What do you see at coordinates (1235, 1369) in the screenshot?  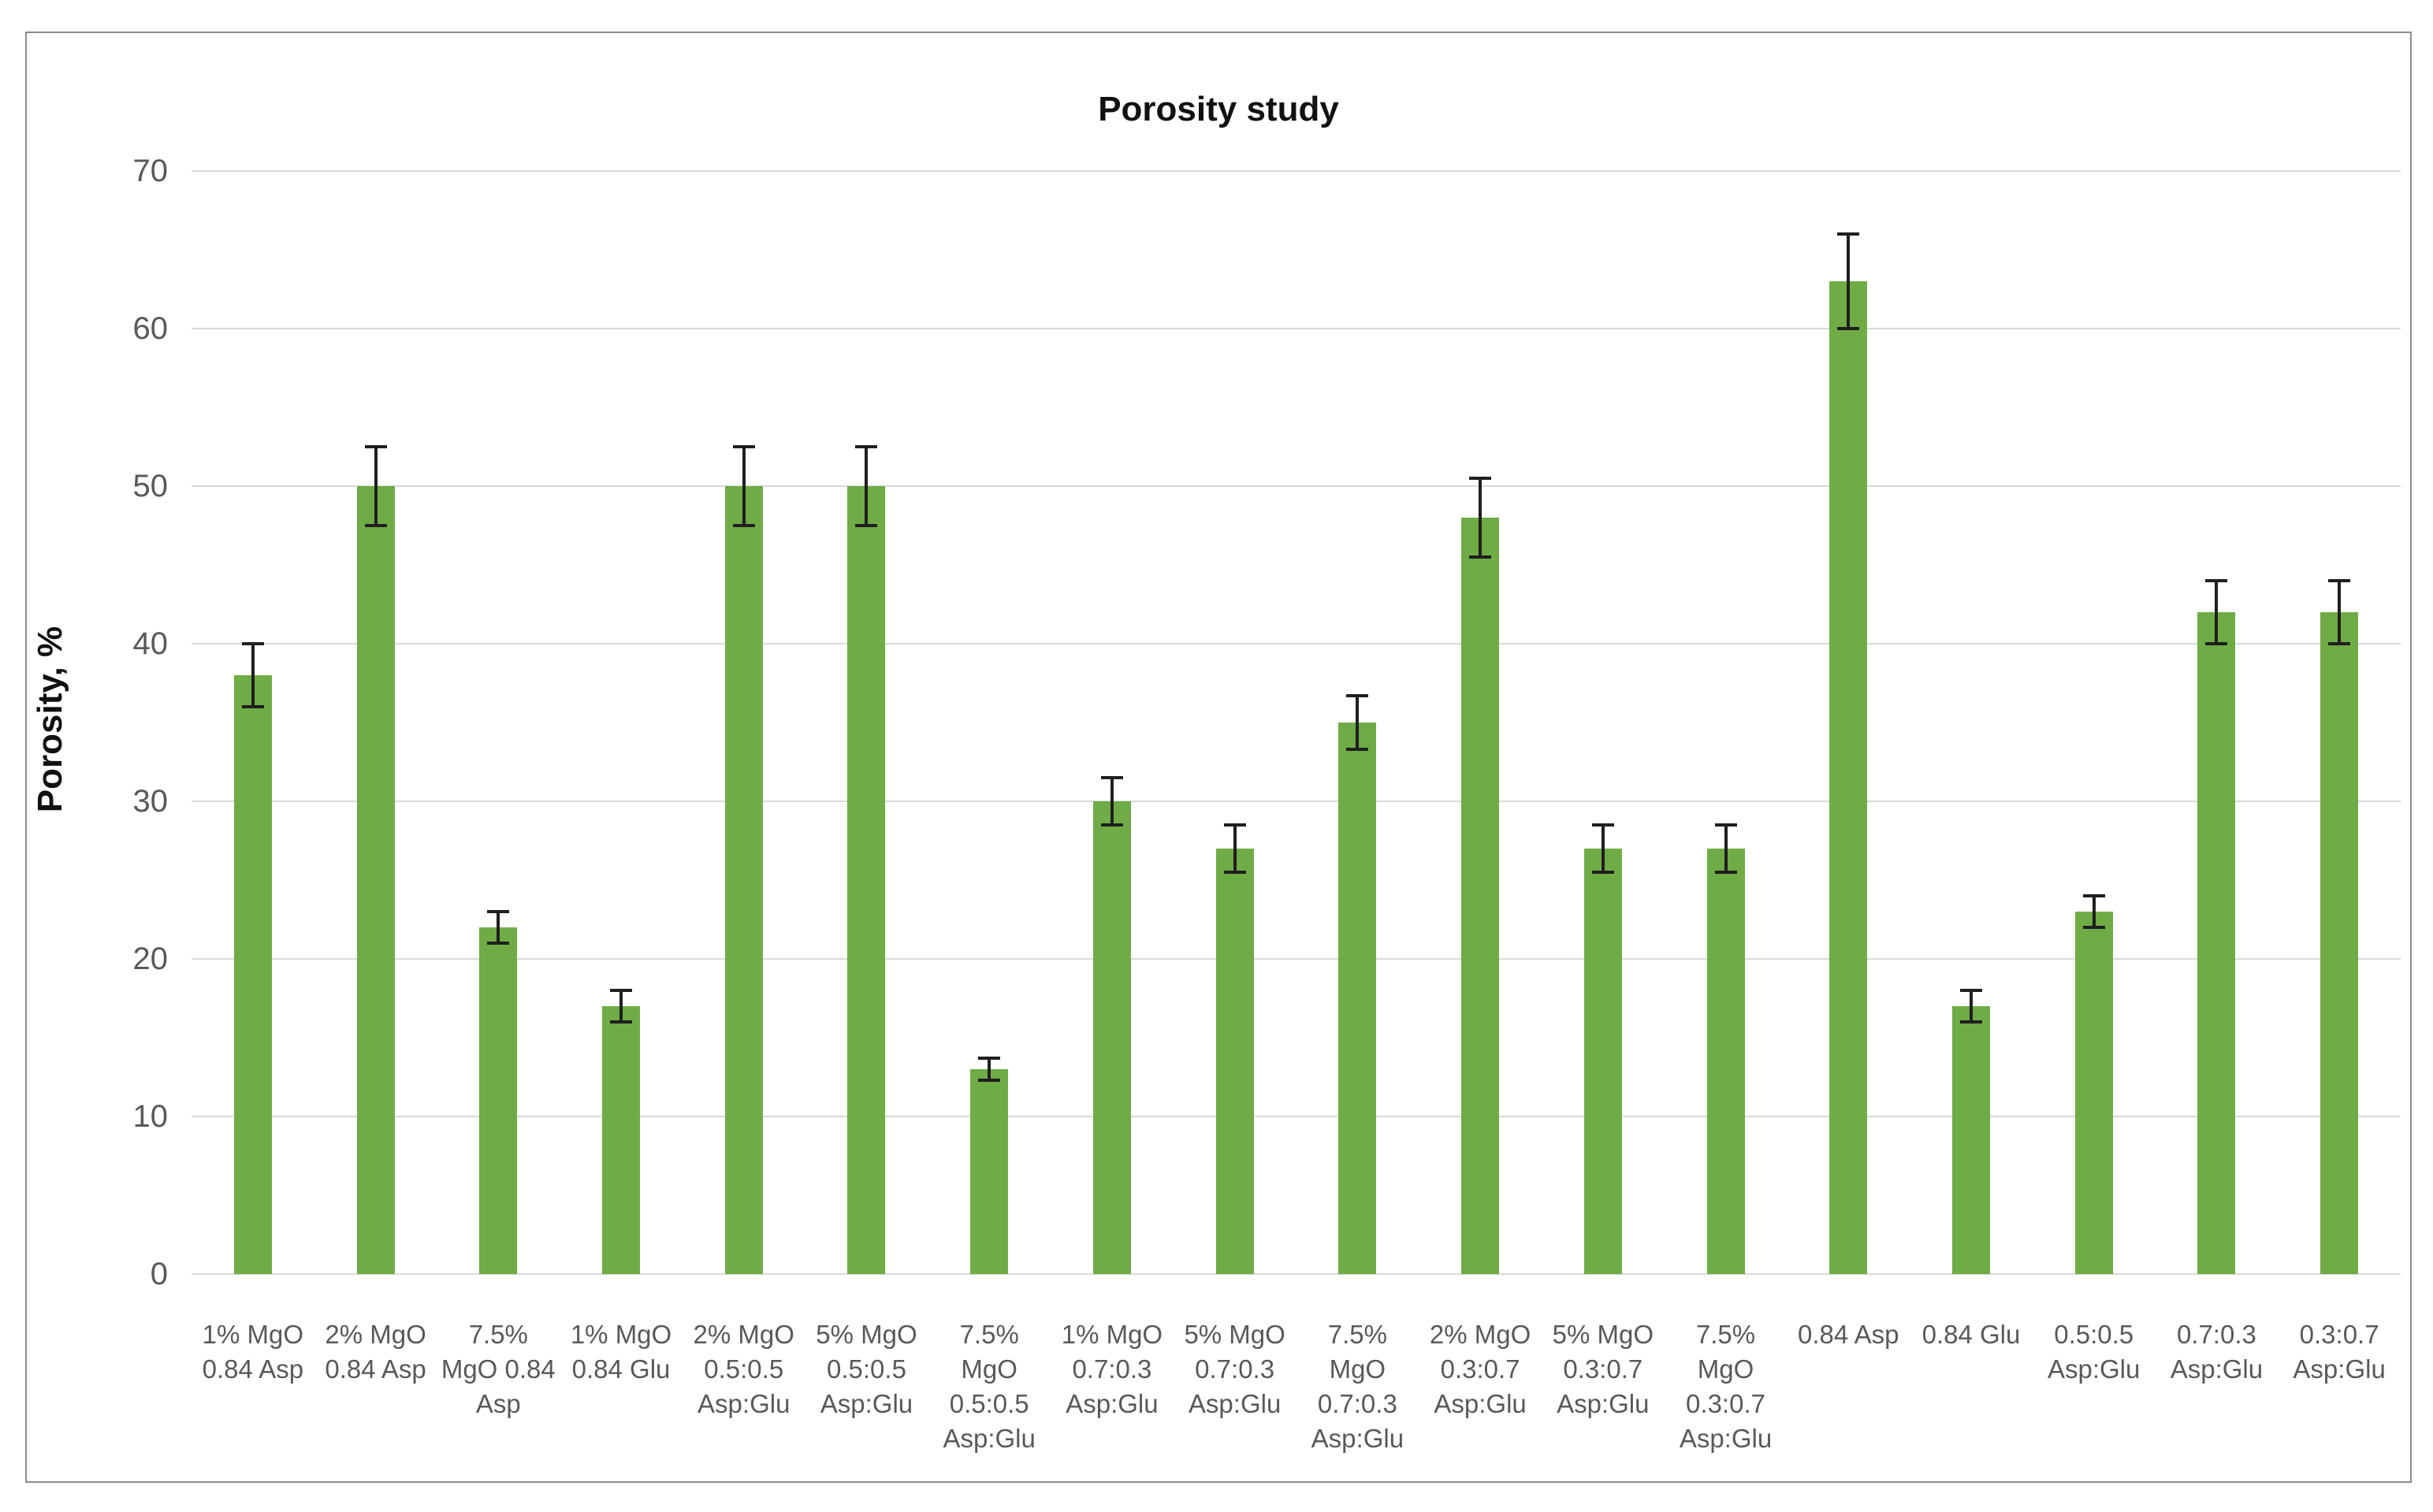 I see `x-category-label-9: 5% MgO 0.7:0.3 Asp:Glu` at bounding box center [1235, 1369].